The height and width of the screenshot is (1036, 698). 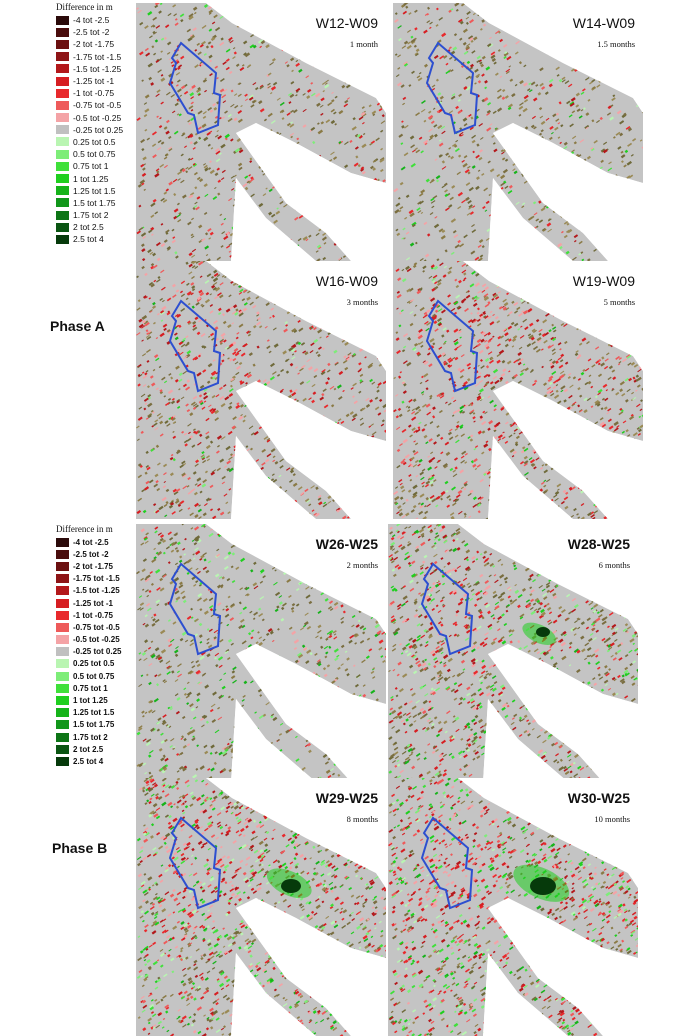 I want to click on panel-time: 5 months, so click(x=619, y=302).